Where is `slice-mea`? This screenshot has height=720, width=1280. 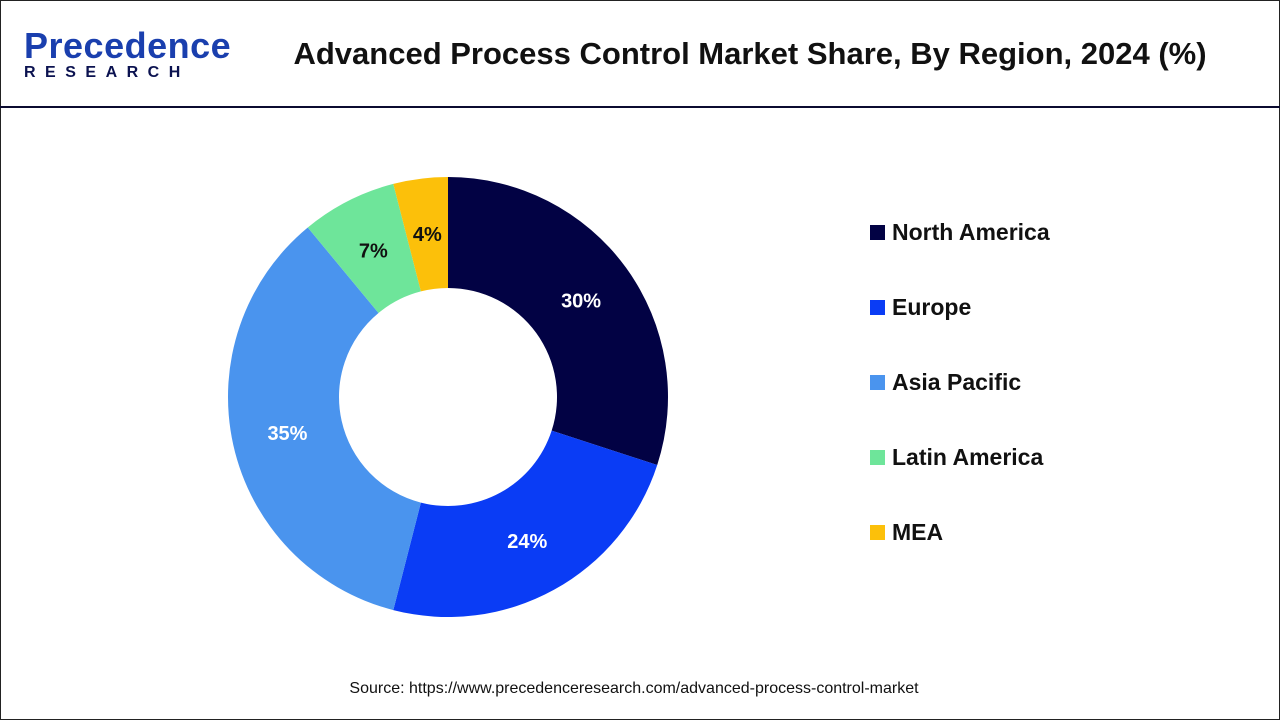 slice-mea is located at coordinates (420, 234).